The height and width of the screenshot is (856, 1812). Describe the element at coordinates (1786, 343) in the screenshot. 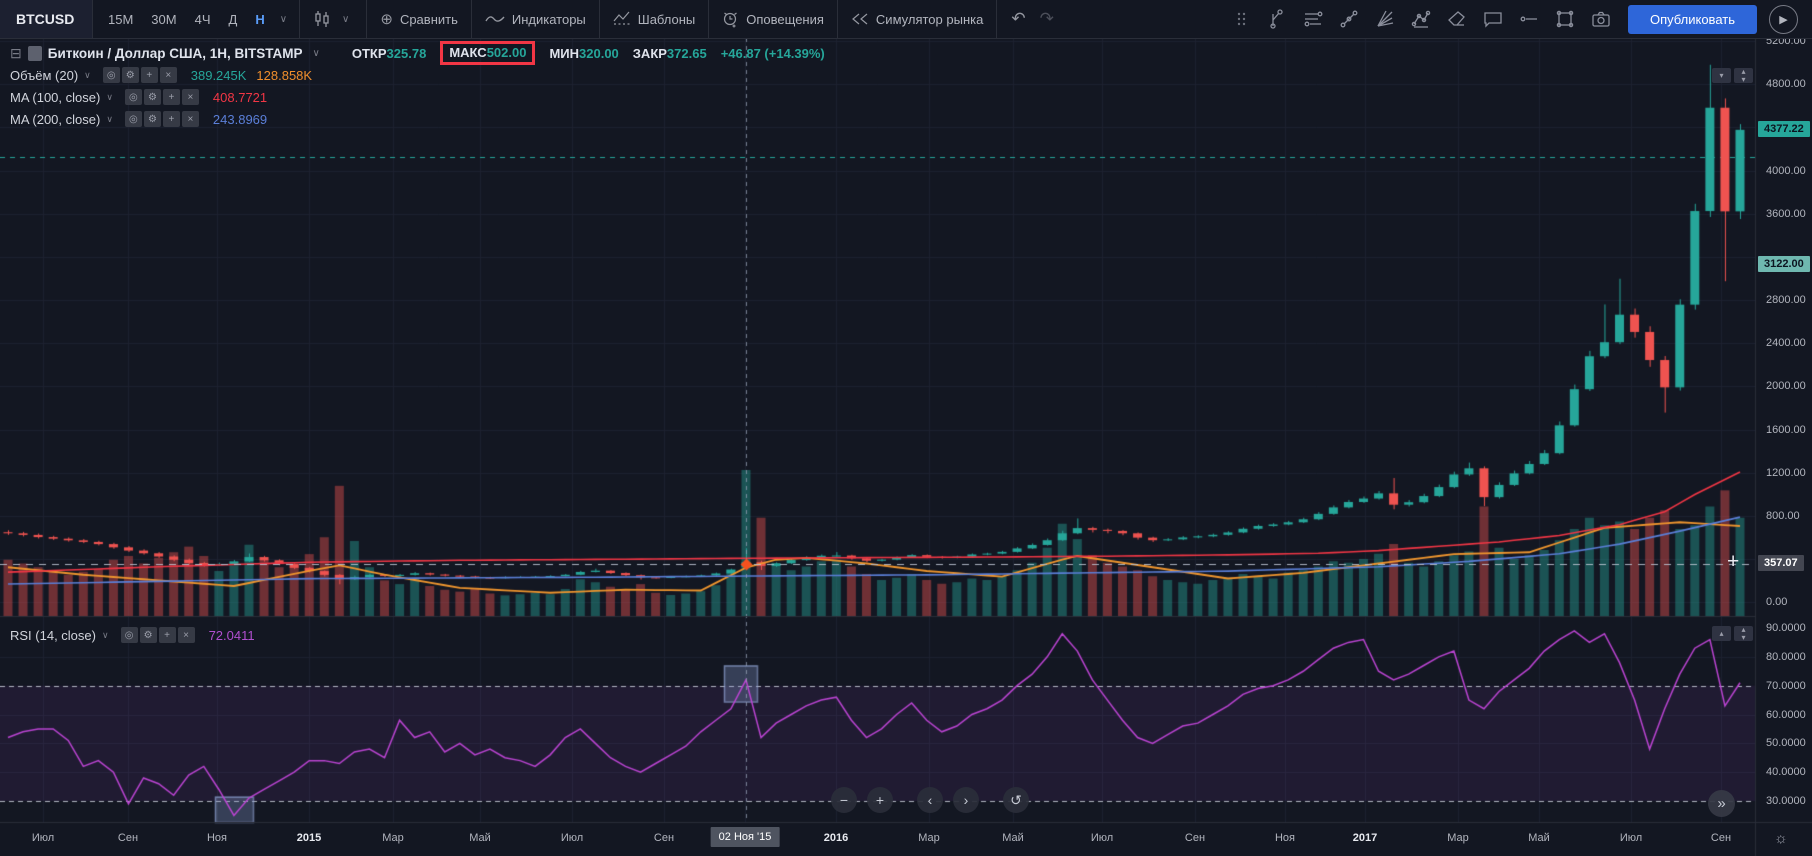

I see `price-tick: 2400.00` at that location.